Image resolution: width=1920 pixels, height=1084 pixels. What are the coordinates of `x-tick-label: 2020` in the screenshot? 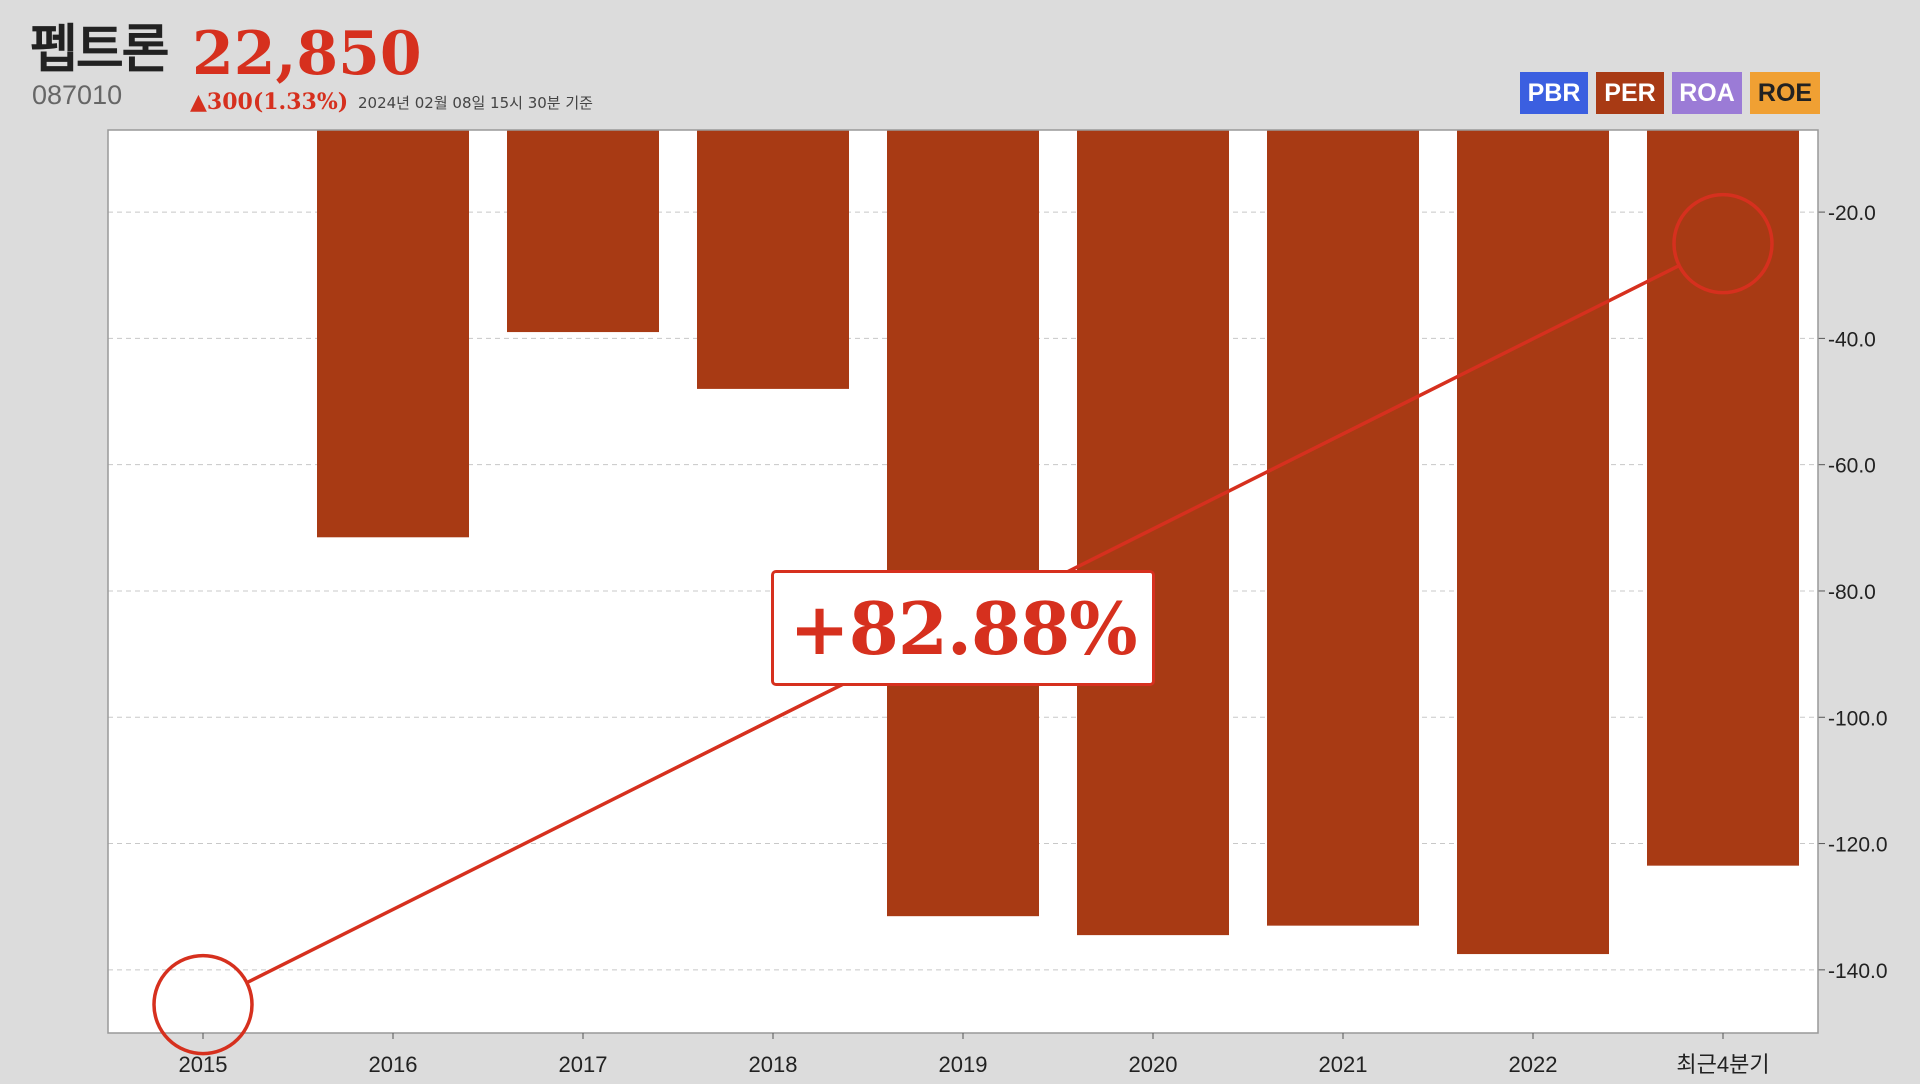 It's located at (1153, 1064).